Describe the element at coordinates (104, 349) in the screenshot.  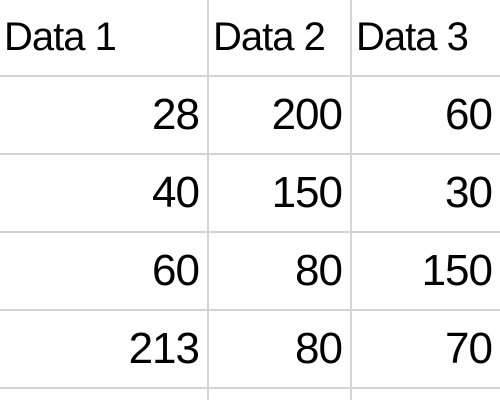
I see `cell: 213` at that location.